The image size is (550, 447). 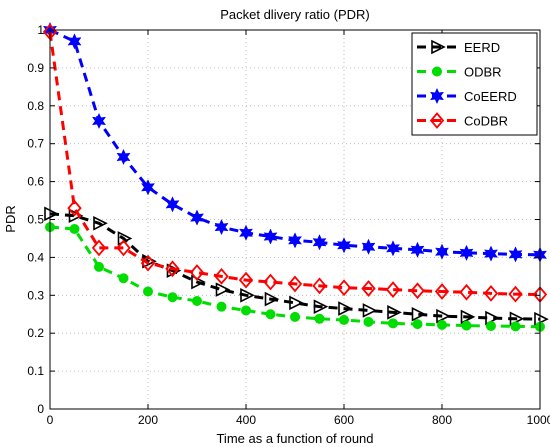 What do you see at coordinates (458, 47) in the screenshot?
I see `legend-entry-eerd: EERD` at bounding box center [458, 47].